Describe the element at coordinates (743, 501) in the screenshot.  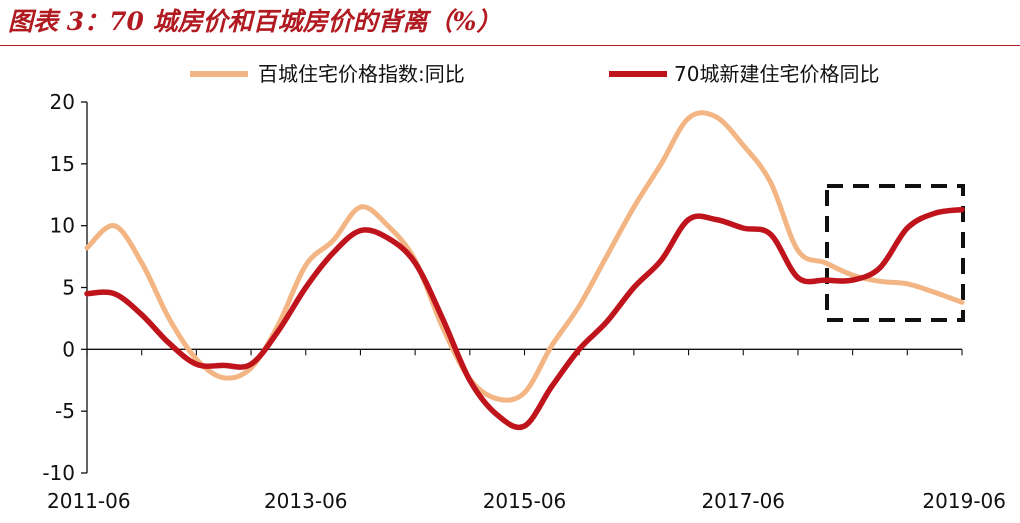
I see `x-tick-label: 2017-06` at that location.